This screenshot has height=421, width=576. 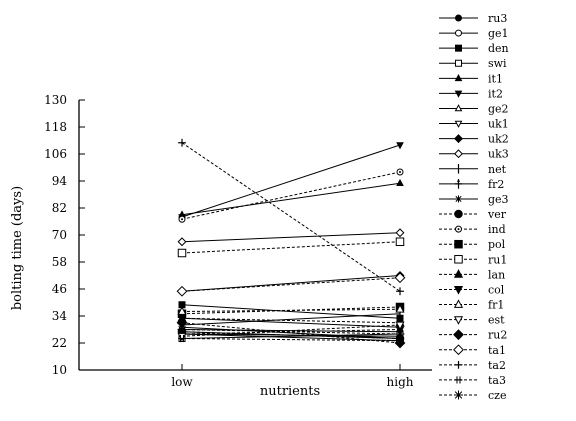 What do you see at coordinates (474, 199) in the screenshot?
I see `legend-item-ge3: ge3` at bounding box center [474, 199].